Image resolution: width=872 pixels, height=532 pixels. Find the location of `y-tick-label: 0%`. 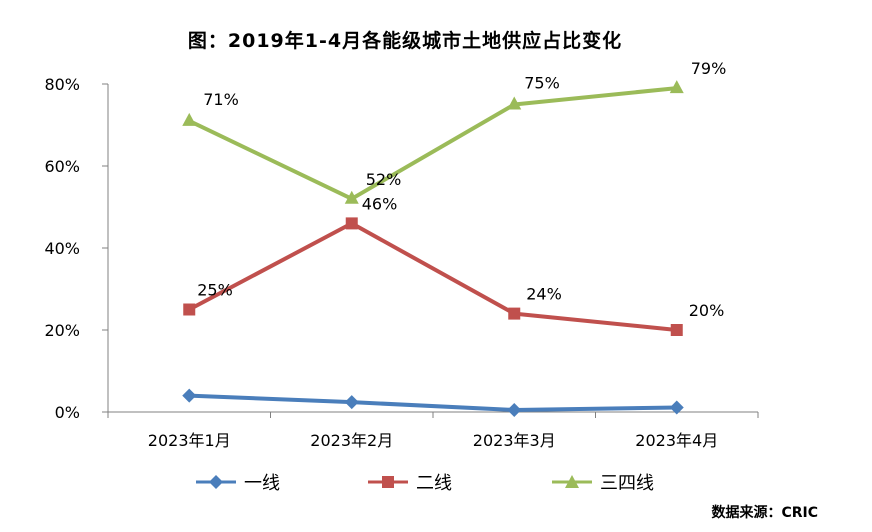

y-tick-label: 0% is located at coordinates (67, 412).